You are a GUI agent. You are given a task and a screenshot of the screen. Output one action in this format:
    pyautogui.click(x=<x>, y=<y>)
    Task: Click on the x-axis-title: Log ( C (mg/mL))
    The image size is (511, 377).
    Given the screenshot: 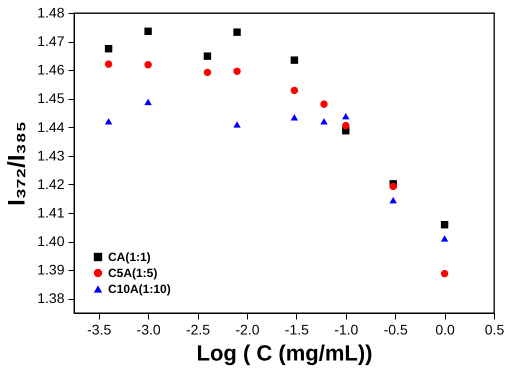 What is the action you would take?
    pyautogui.click(x=284, y=353)
    